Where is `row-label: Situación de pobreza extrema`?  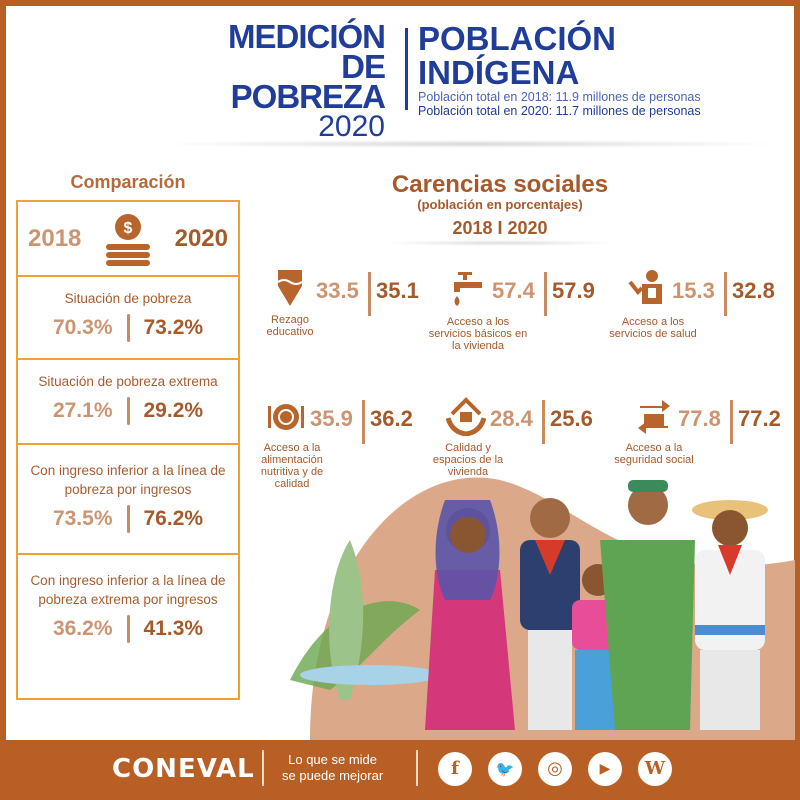 row-label: Situación de pobreza extrema is located at coordinates (128, 381).